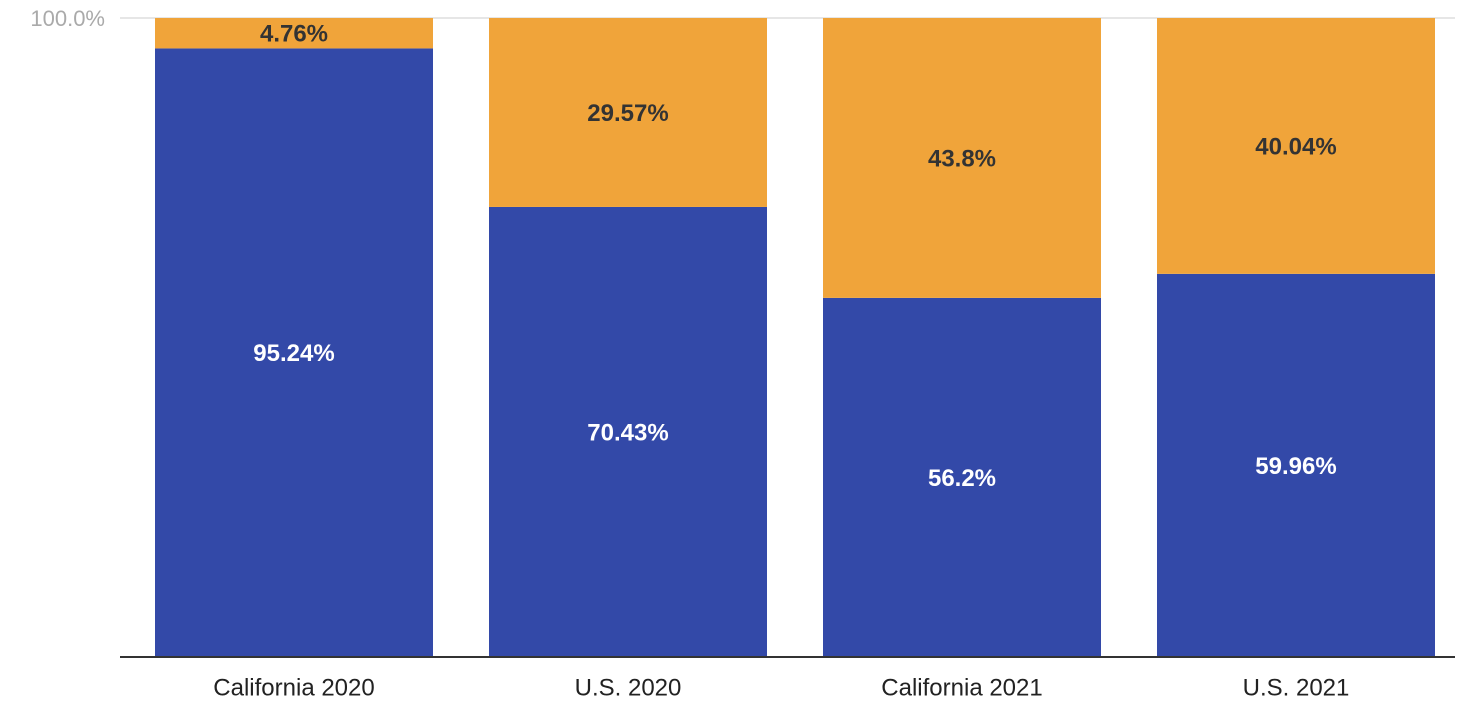 The width and height of the screenshot is (1458, 707). I want to click on x-tick-label: California 2020, so click(293, 687).